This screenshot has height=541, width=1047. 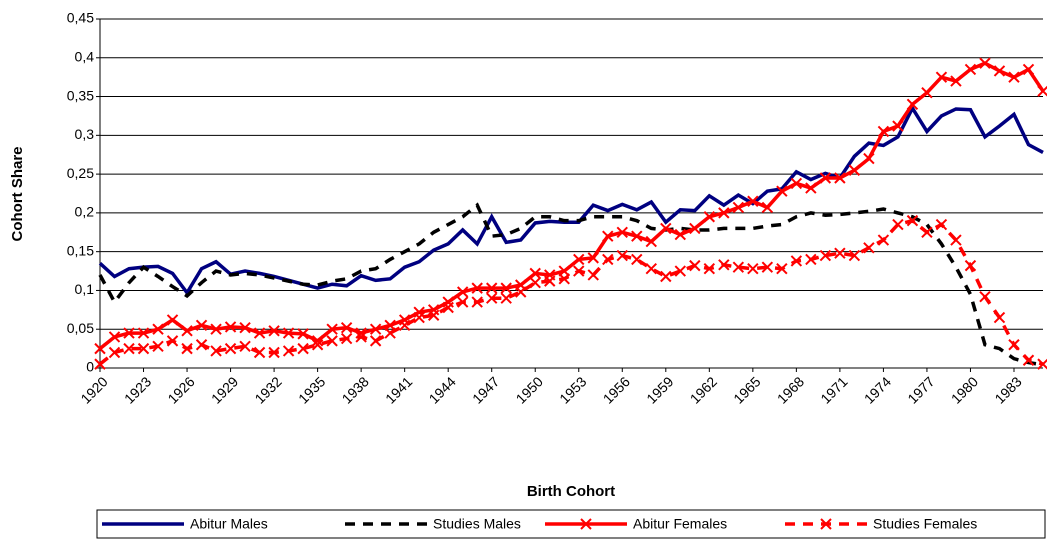 I want to click on y-axis-title: Cohort Share, so click(x=17, y=193).